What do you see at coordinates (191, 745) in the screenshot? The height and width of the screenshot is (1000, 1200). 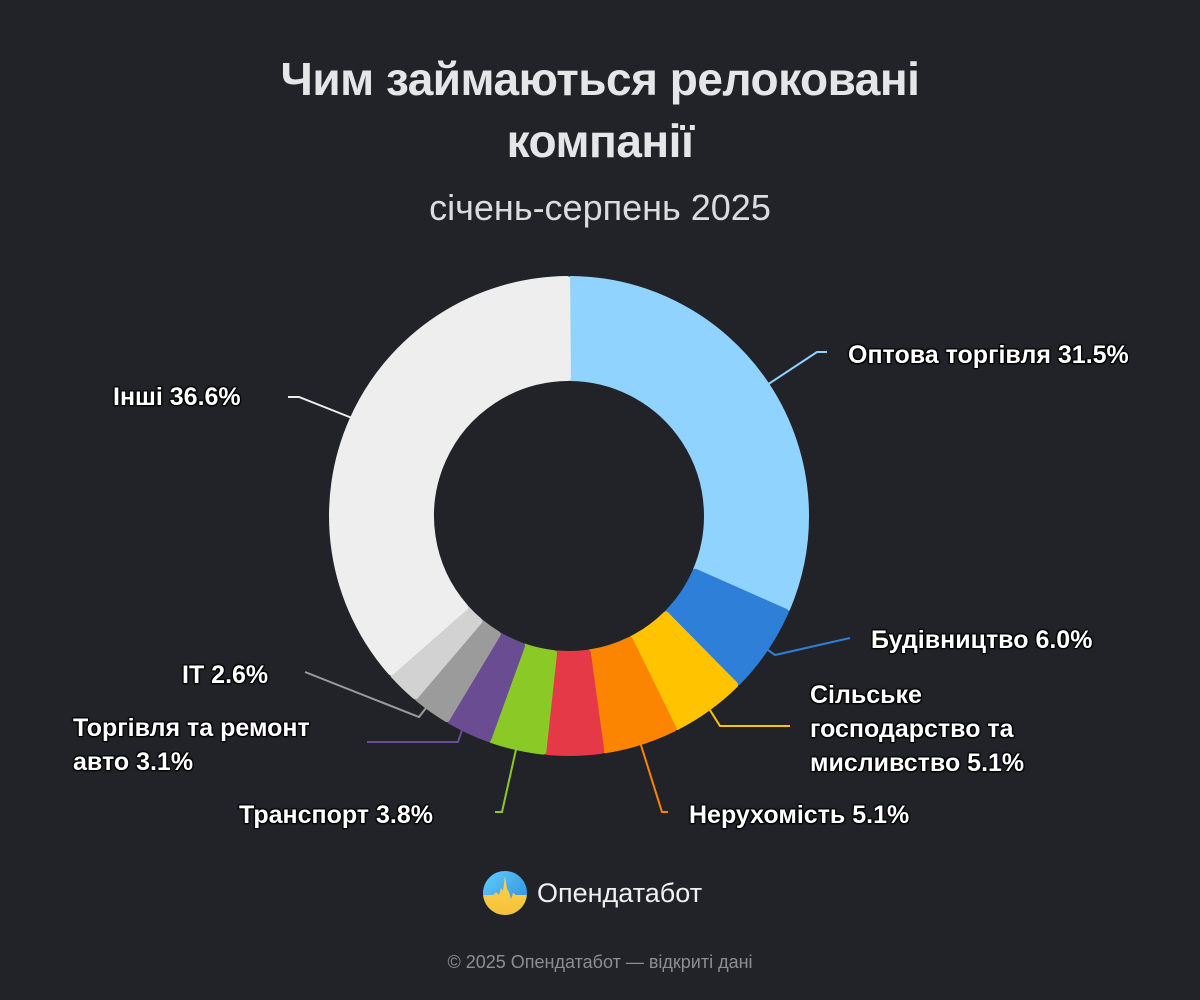 I see `label-auto: Торгівля та ремонт авто 3.1%` at bounding box center [191, 745].